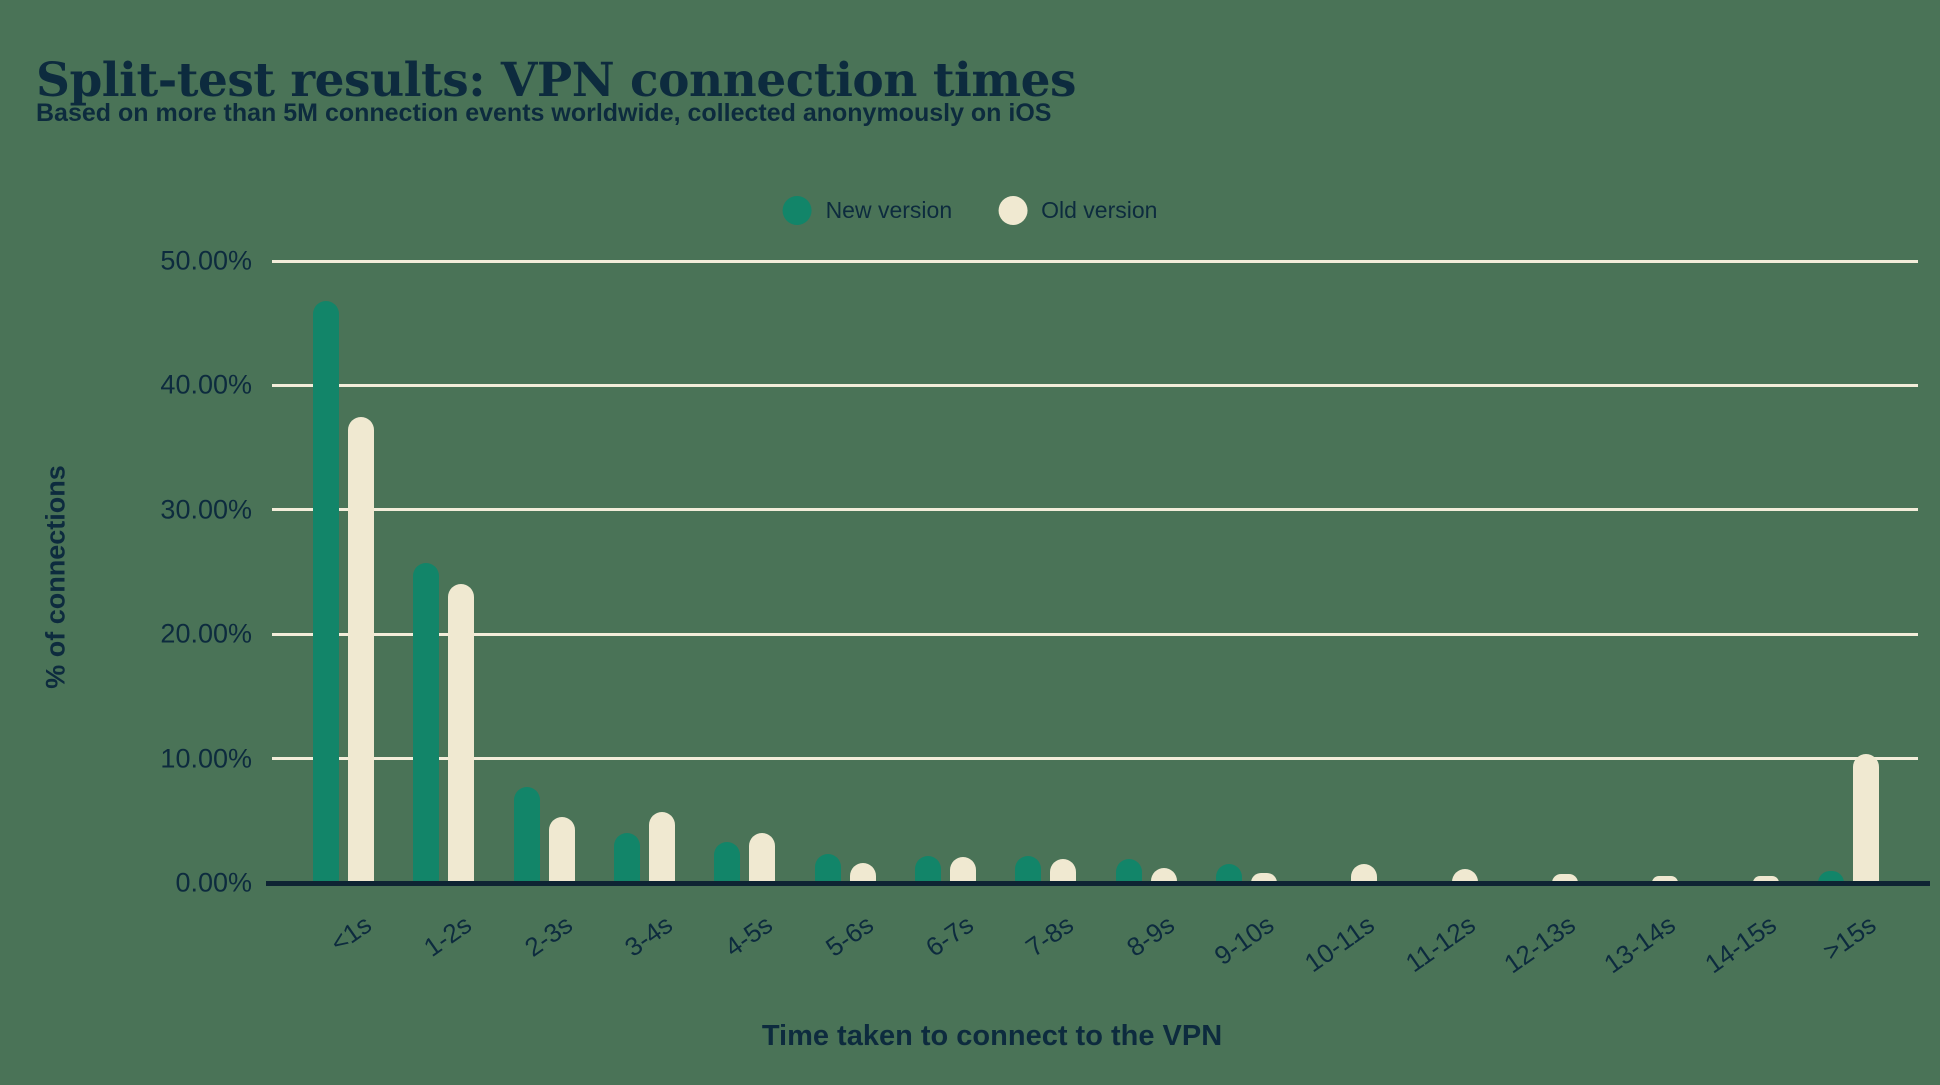 The image size is (1940, 1085). What do you see at coordinates (1099, 210) in the screenshot?
I see `legend-label-old-version: Old version` at bounding box center [1099, 210].